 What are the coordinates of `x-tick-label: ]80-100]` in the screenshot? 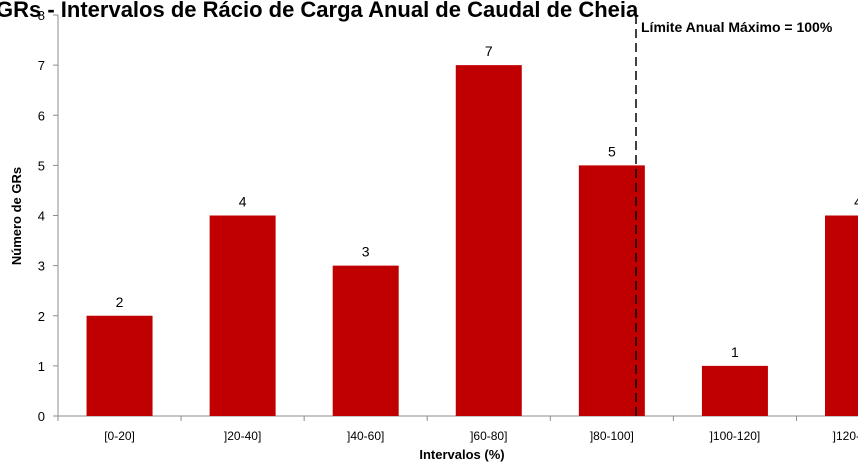 It's located at (612, 436).